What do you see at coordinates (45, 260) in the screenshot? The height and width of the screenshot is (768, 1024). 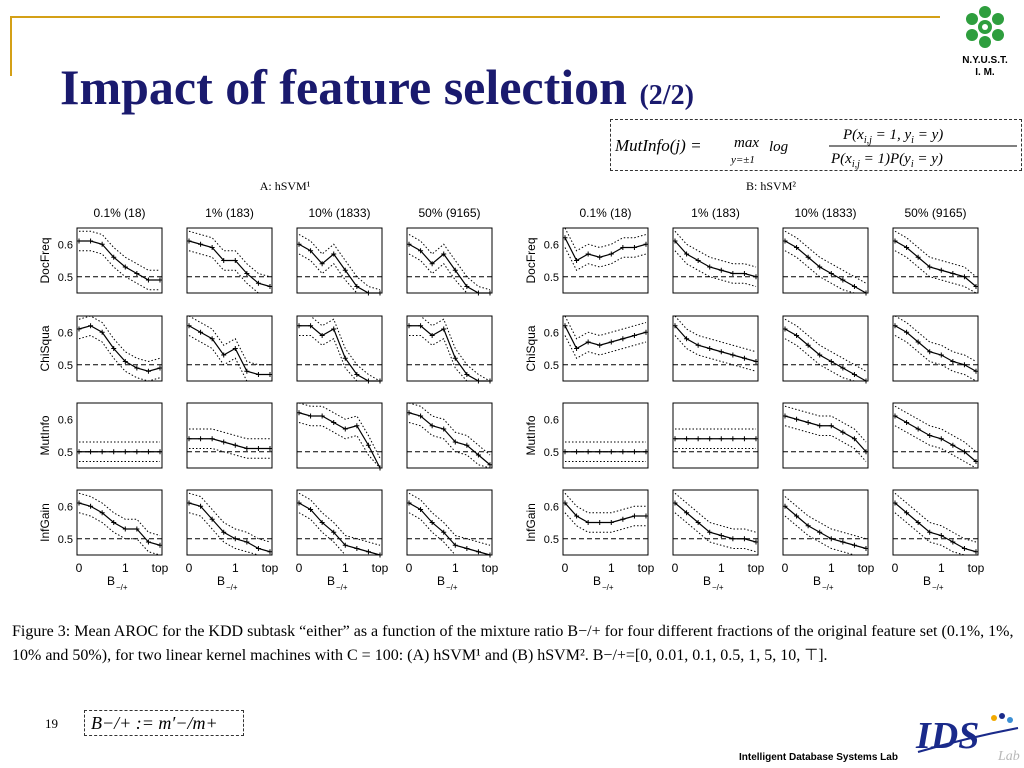 I see `row-label: DocFreq` at bounding box center [45, 260].